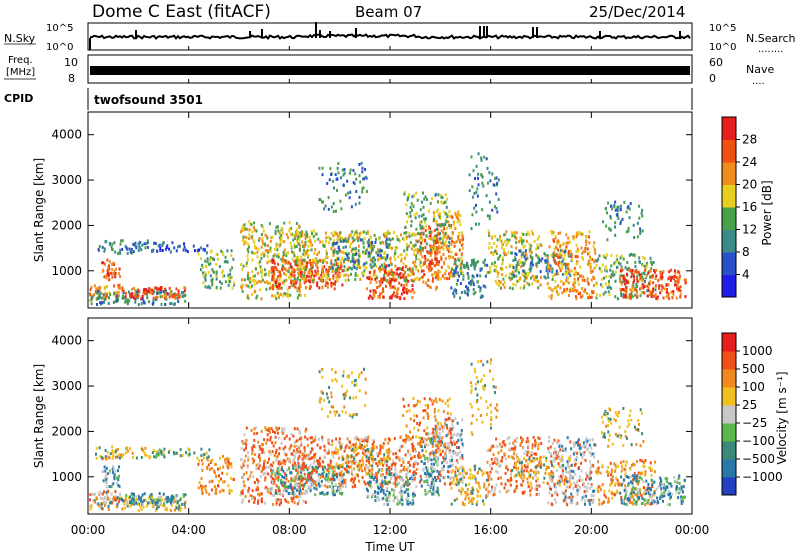  Describe the element at coordinates (767, 212) in the screenshot. I see `power-colorbar-label: Power [dB]` at that location.